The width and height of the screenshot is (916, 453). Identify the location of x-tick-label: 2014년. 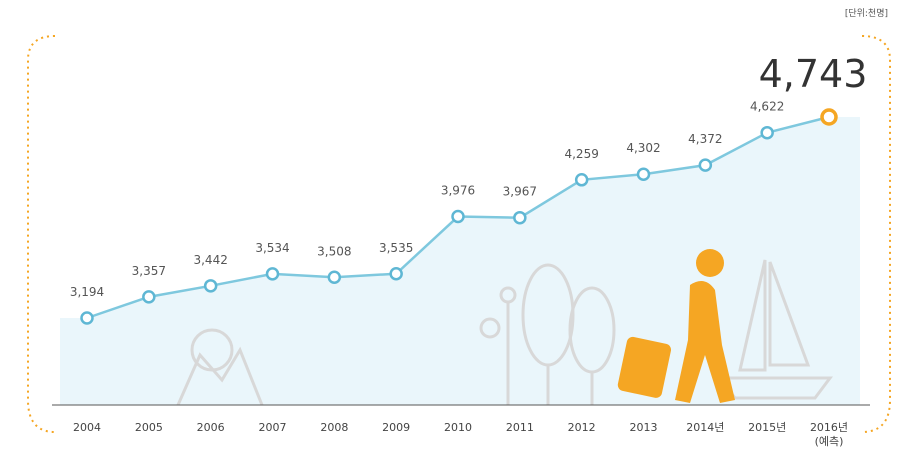
(705, 427).